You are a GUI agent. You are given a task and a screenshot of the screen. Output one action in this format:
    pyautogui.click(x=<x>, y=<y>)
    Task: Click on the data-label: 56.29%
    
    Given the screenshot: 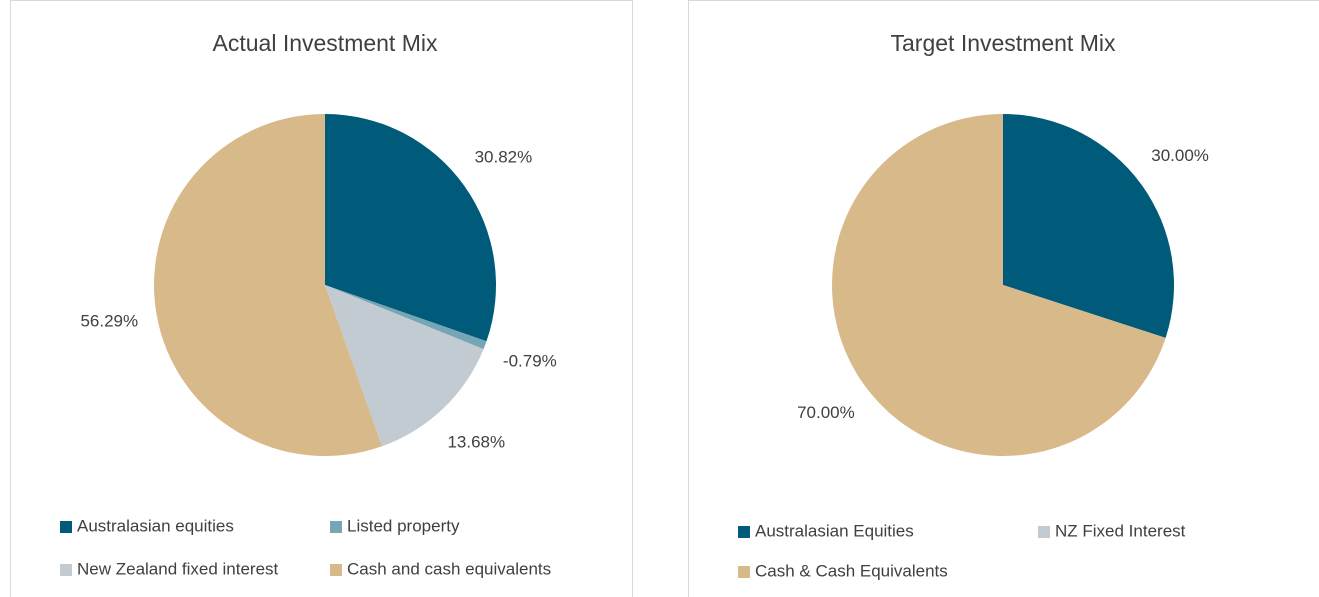 What is the action you would take?
    pyautogui.click(x=109, y=321)
    